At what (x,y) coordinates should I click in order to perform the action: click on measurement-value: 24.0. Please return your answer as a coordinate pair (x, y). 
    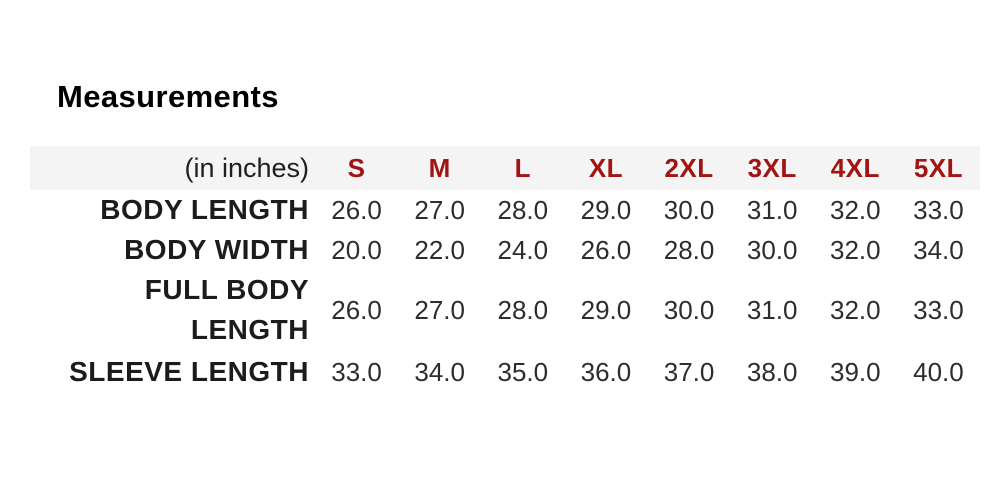
    Looking at the image, I should click on (523, 249).